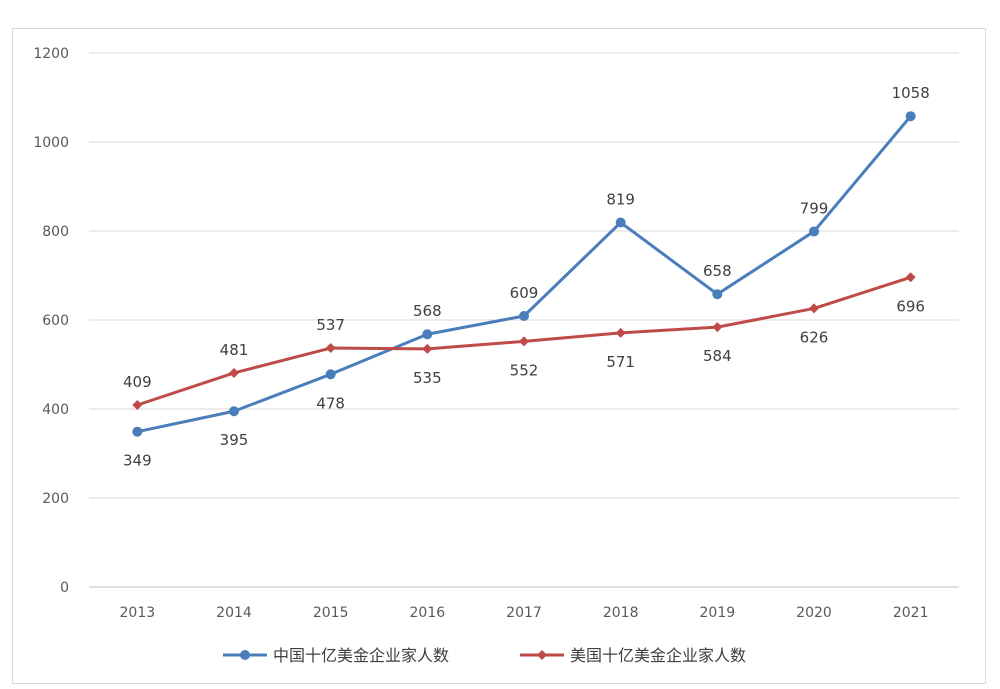 The image size is (1000, 689). Describe the element at coordinates (910, 306) in the screenshot. I see `series-2-data-label-2021: 696` at that location.